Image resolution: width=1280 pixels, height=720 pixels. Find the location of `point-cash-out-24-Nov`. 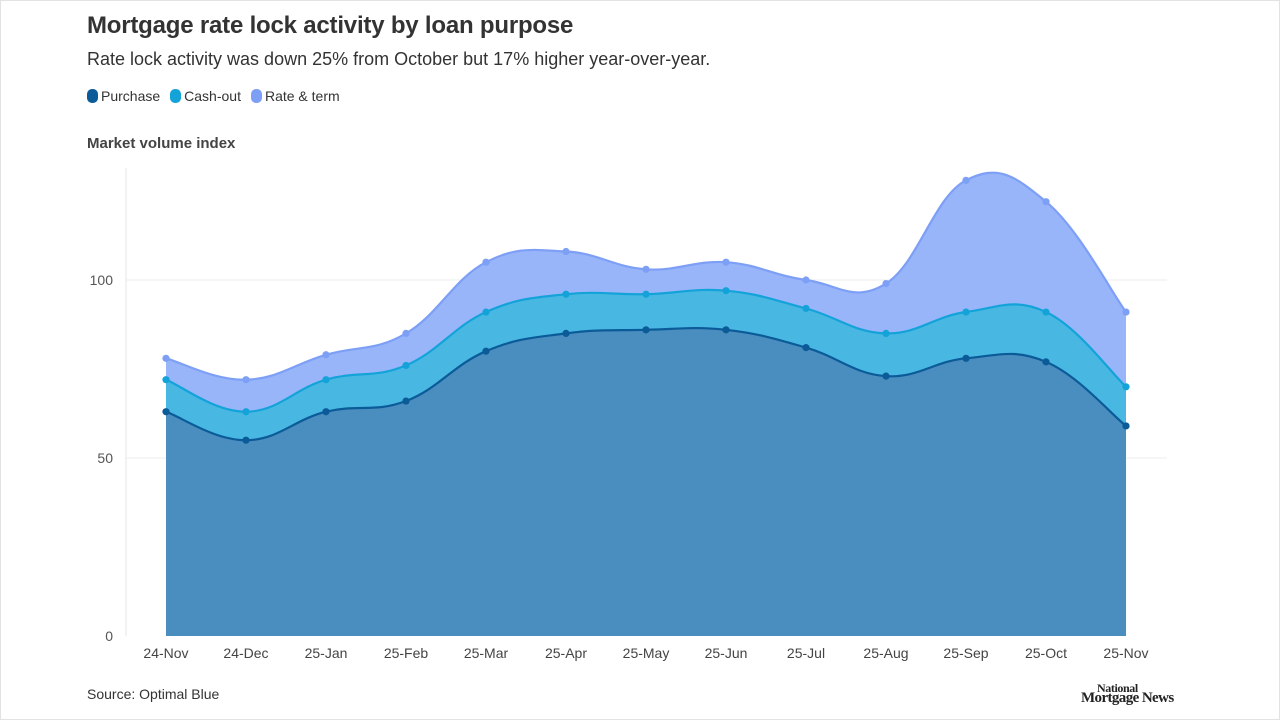

point-cash-out-24-Nov is located at coordinates (166, 380).